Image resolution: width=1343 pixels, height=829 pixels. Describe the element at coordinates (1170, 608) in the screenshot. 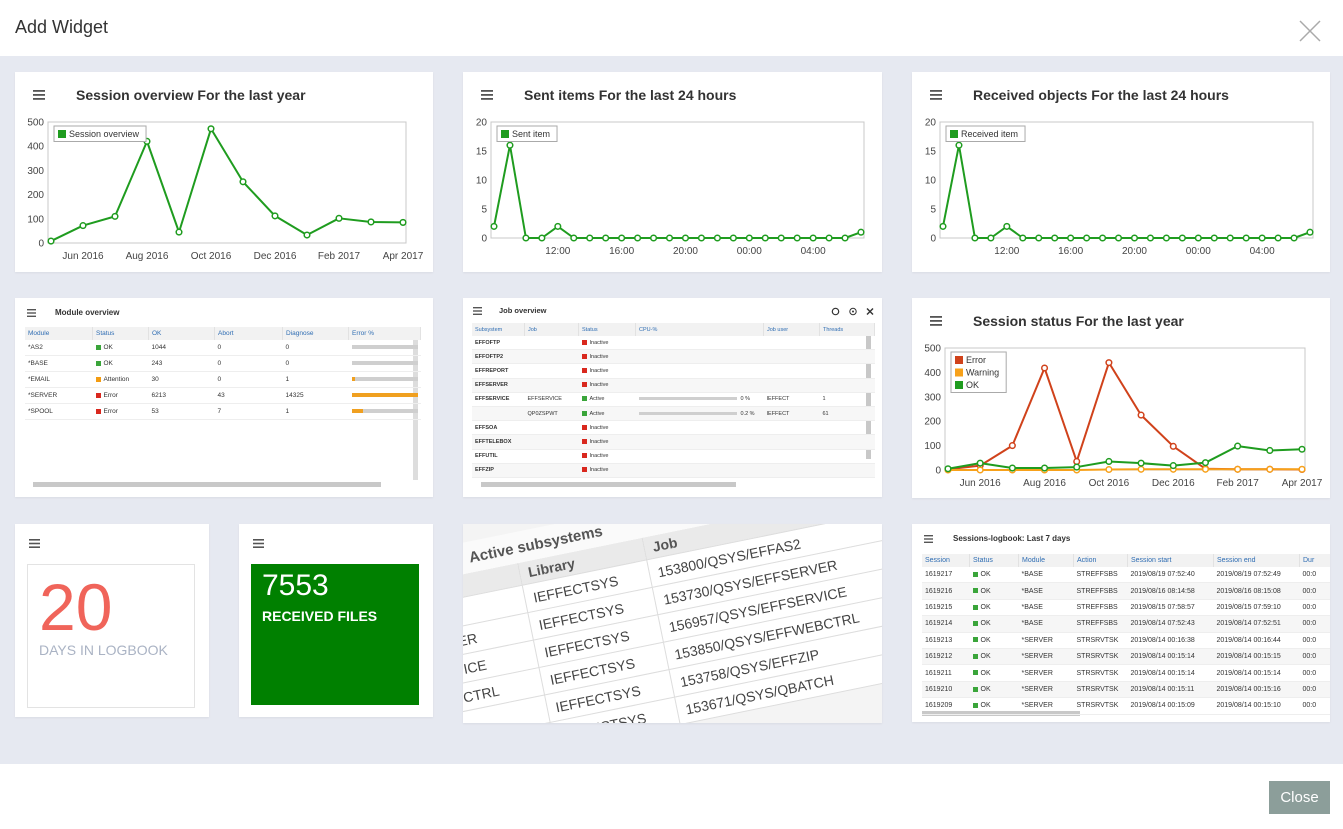

I see `table-cell: 2019/08/15 07:58:57` at that location.